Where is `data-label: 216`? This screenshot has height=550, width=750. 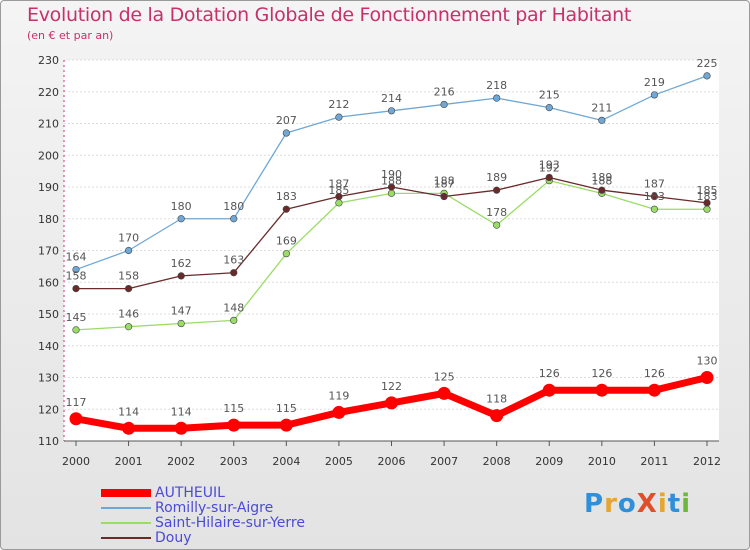 data-label: 216 is located at coordinates (444, 91).